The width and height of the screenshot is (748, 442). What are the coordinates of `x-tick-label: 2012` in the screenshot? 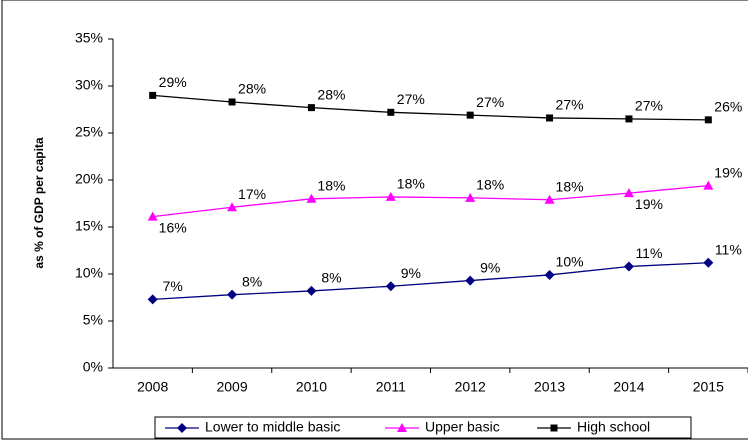 It's located at (470, 387).